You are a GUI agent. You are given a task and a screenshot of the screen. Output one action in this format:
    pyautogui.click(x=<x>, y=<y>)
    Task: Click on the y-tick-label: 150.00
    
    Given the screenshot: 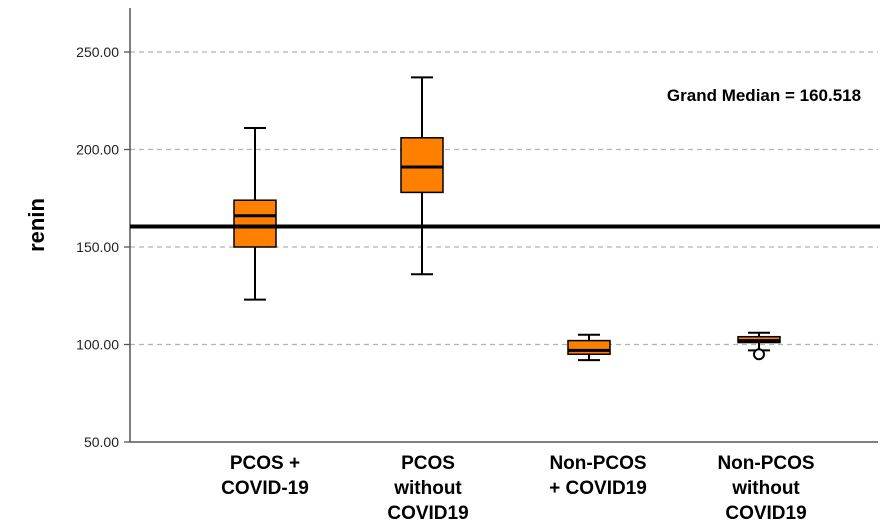 What is the action you would take?
    pyautogui.click(x=97, y=247)
    